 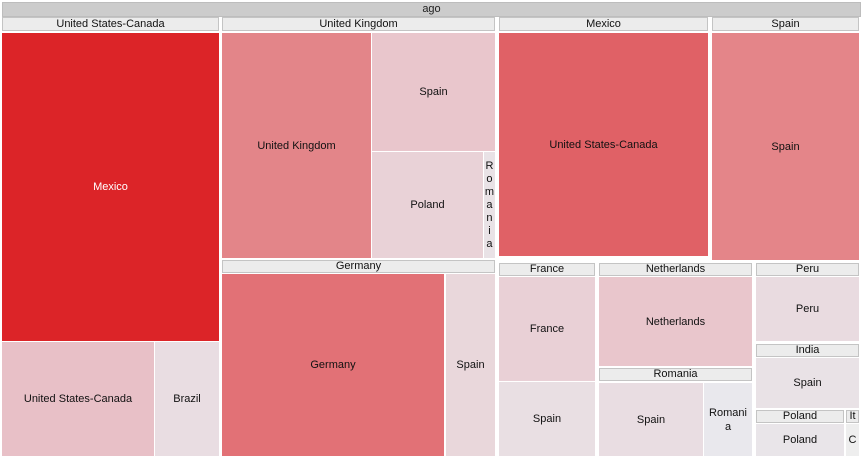 I want to click on tile-label: Mexico, so click(x=110, y=187).